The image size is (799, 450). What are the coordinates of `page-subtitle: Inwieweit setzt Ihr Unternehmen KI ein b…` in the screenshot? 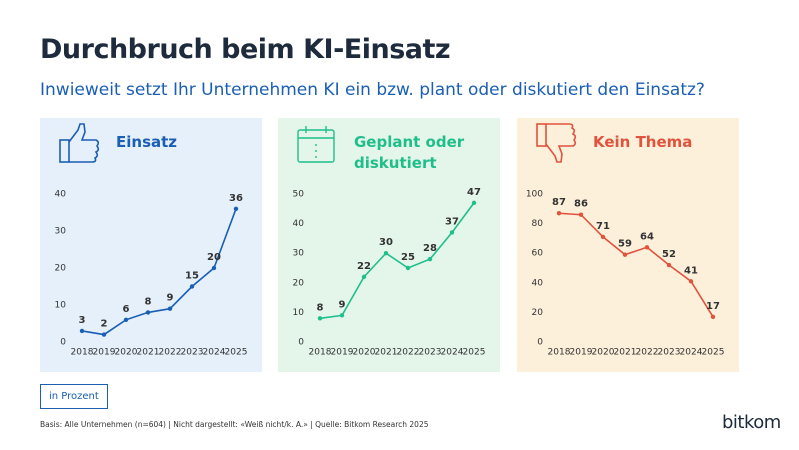 It's located at (372, 90).